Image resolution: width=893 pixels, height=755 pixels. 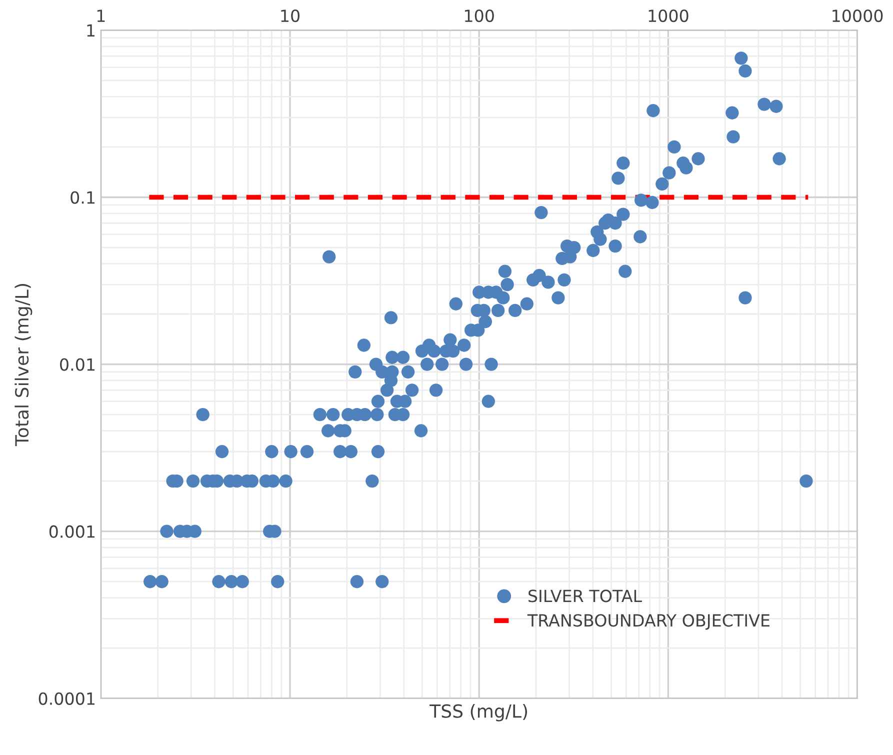 I want to click on x-tick-label: 1, so click(x=101, y=16).